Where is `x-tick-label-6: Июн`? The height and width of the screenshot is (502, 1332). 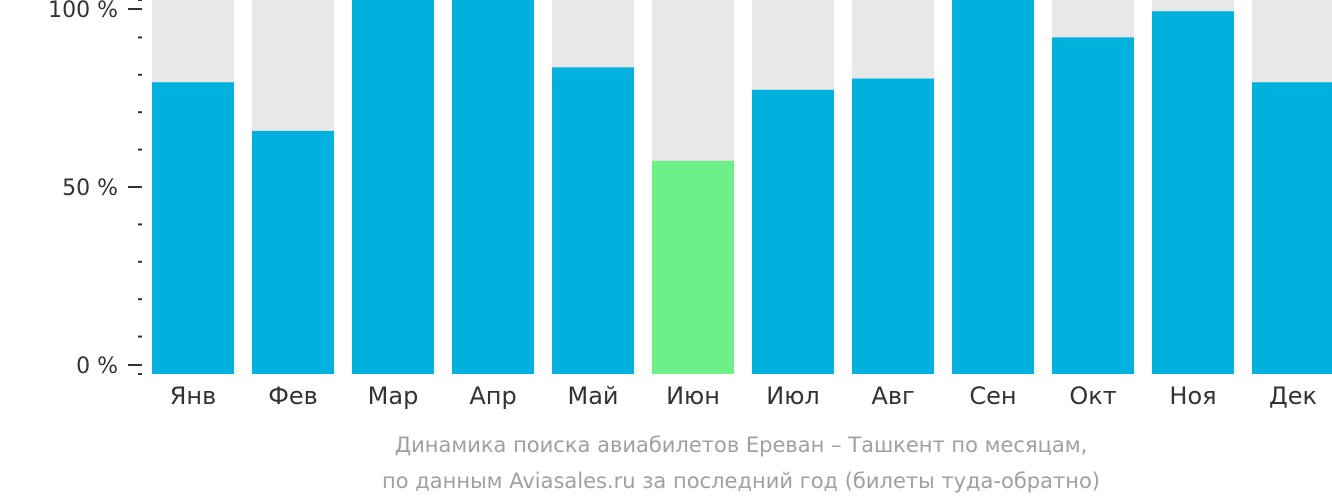
x-tick-label-6: Июн is located at coordinates (693, 396).